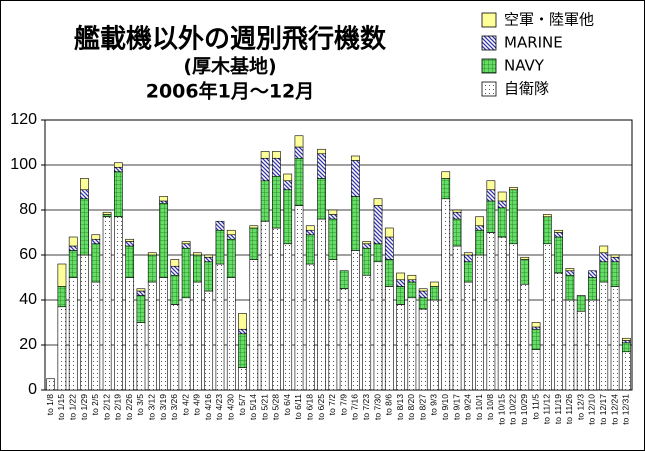 Image resolution: width=645 pixels, height=451 pixels. What do you see at coordinates (549, 20) in the screenshot?
I see `legend-label: 空軍・陸軍他` at bounding box center [549, 20].